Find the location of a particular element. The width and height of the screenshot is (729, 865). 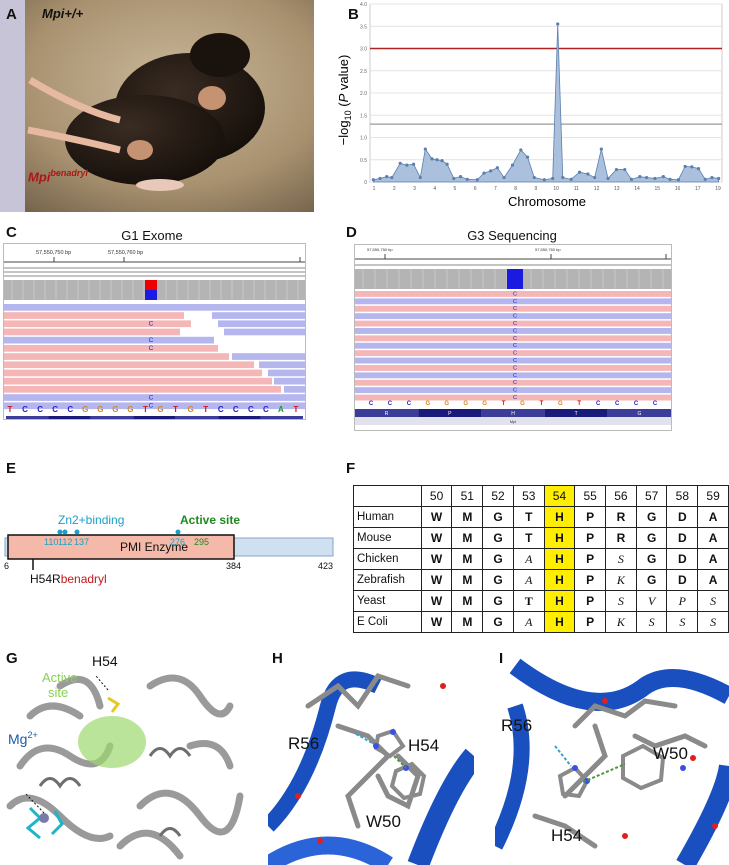

x-tick-label: 9 is located at coordinates (535, 189).